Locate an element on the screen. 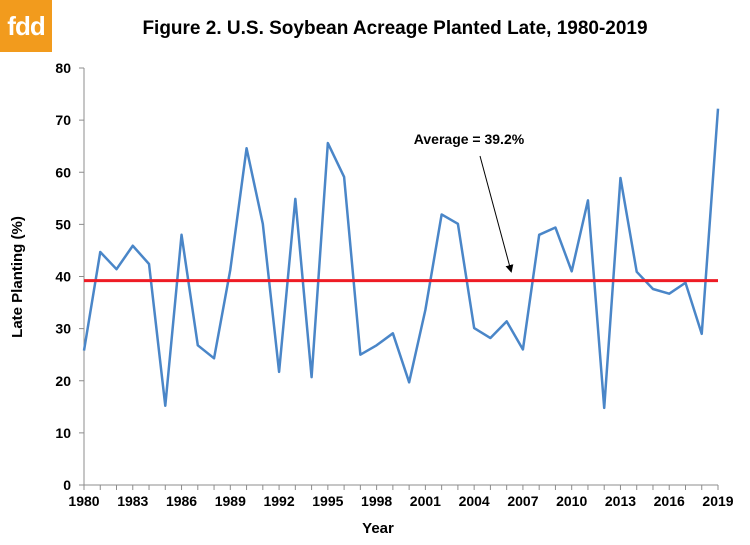  x-tick-label: 2013 is located at coordinates (620, 501).